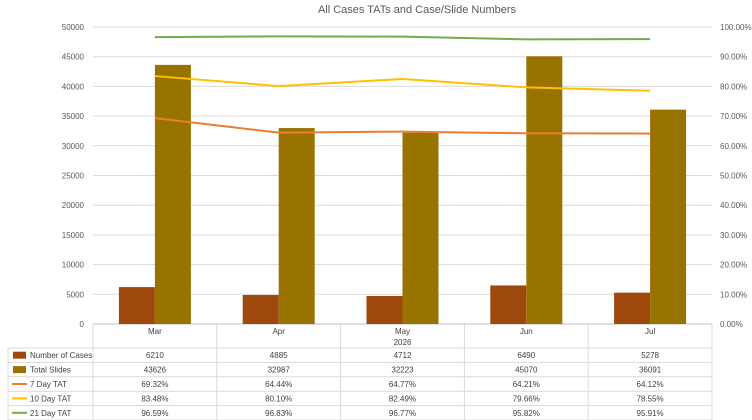 The image size is (752, 420). I want to click on y-right-tick-label: 20.00%, so click(733, 265).